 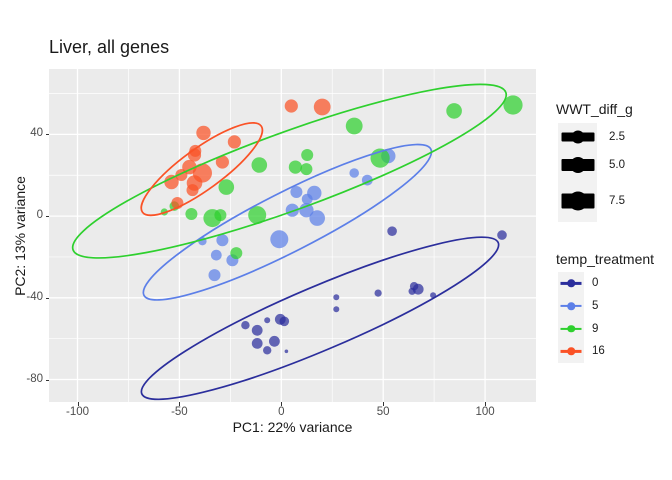 I want to click on color-legend-label: 5, so click(x=595, y=306).